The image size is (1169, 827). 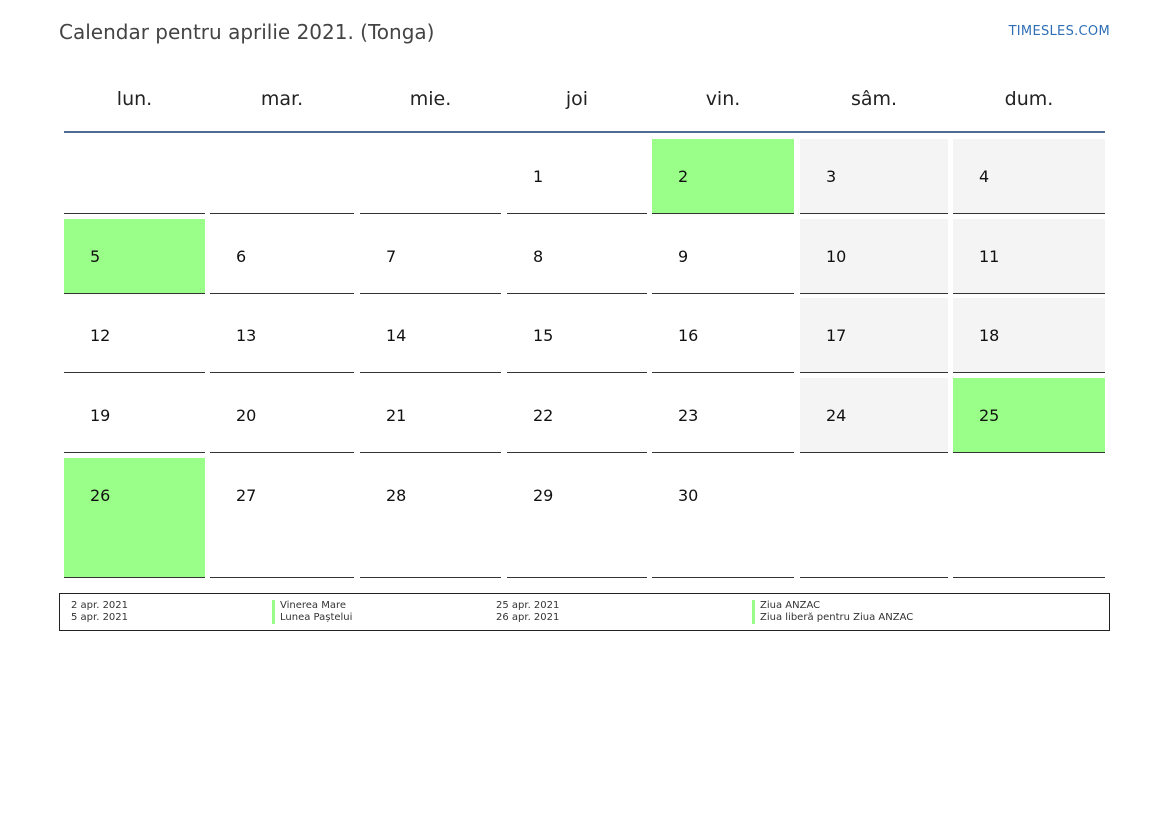 What do you see at coordinates (282, 415) in the screenshot?
I see `day-cell: 20` at bounding box center [282, 415].